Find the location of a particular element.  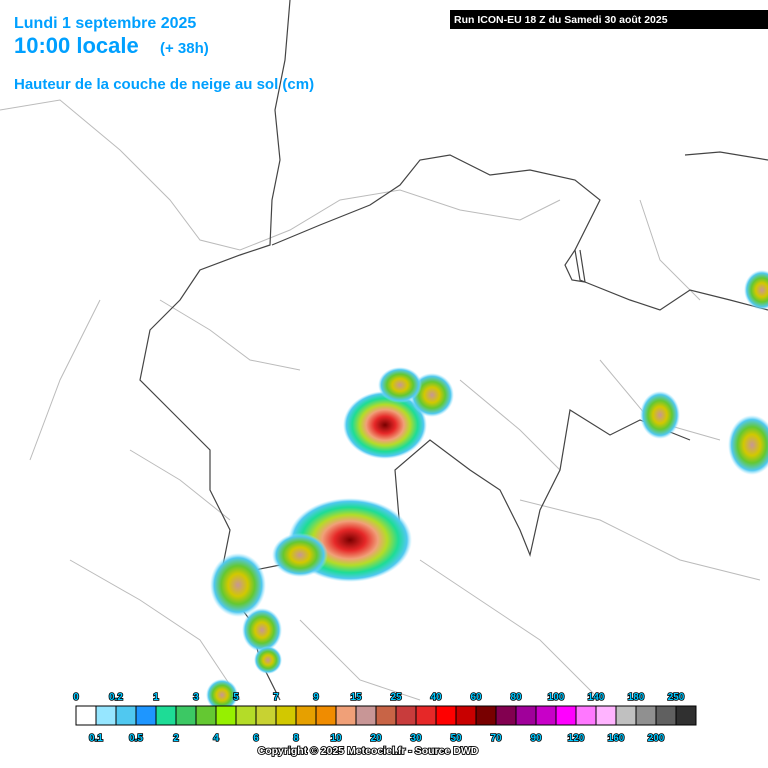

legend-label: 25 is located at coordinates (396, 697).